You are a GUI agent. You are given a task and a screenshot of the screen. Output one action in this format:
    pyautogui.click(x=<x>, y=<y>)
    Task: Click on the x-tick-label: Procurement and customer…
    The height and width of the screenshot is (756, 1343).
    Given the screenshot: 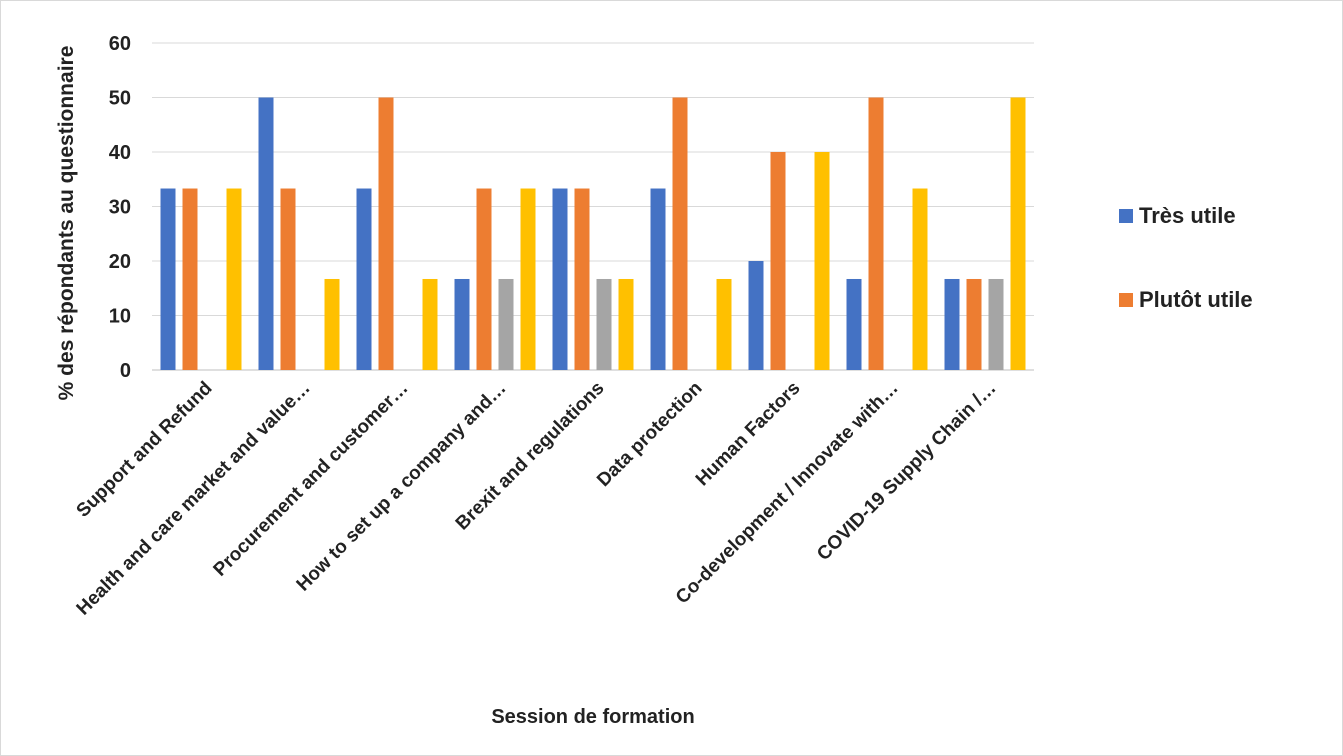 What is the action you would take?
    pyautogui.click(x=311, y=479)
    